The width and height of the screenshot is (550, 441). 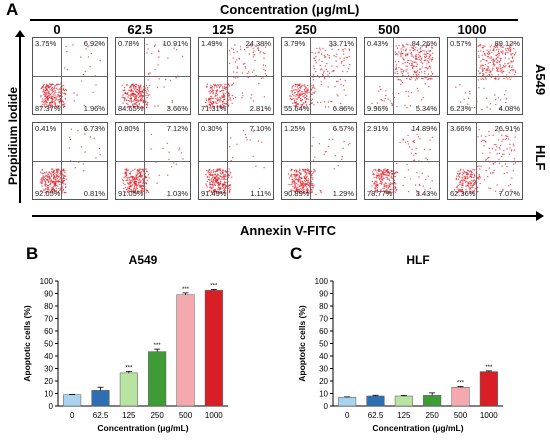 I want to click on quadrant-percent-br: 1.03%, so click(x=177, y=193).